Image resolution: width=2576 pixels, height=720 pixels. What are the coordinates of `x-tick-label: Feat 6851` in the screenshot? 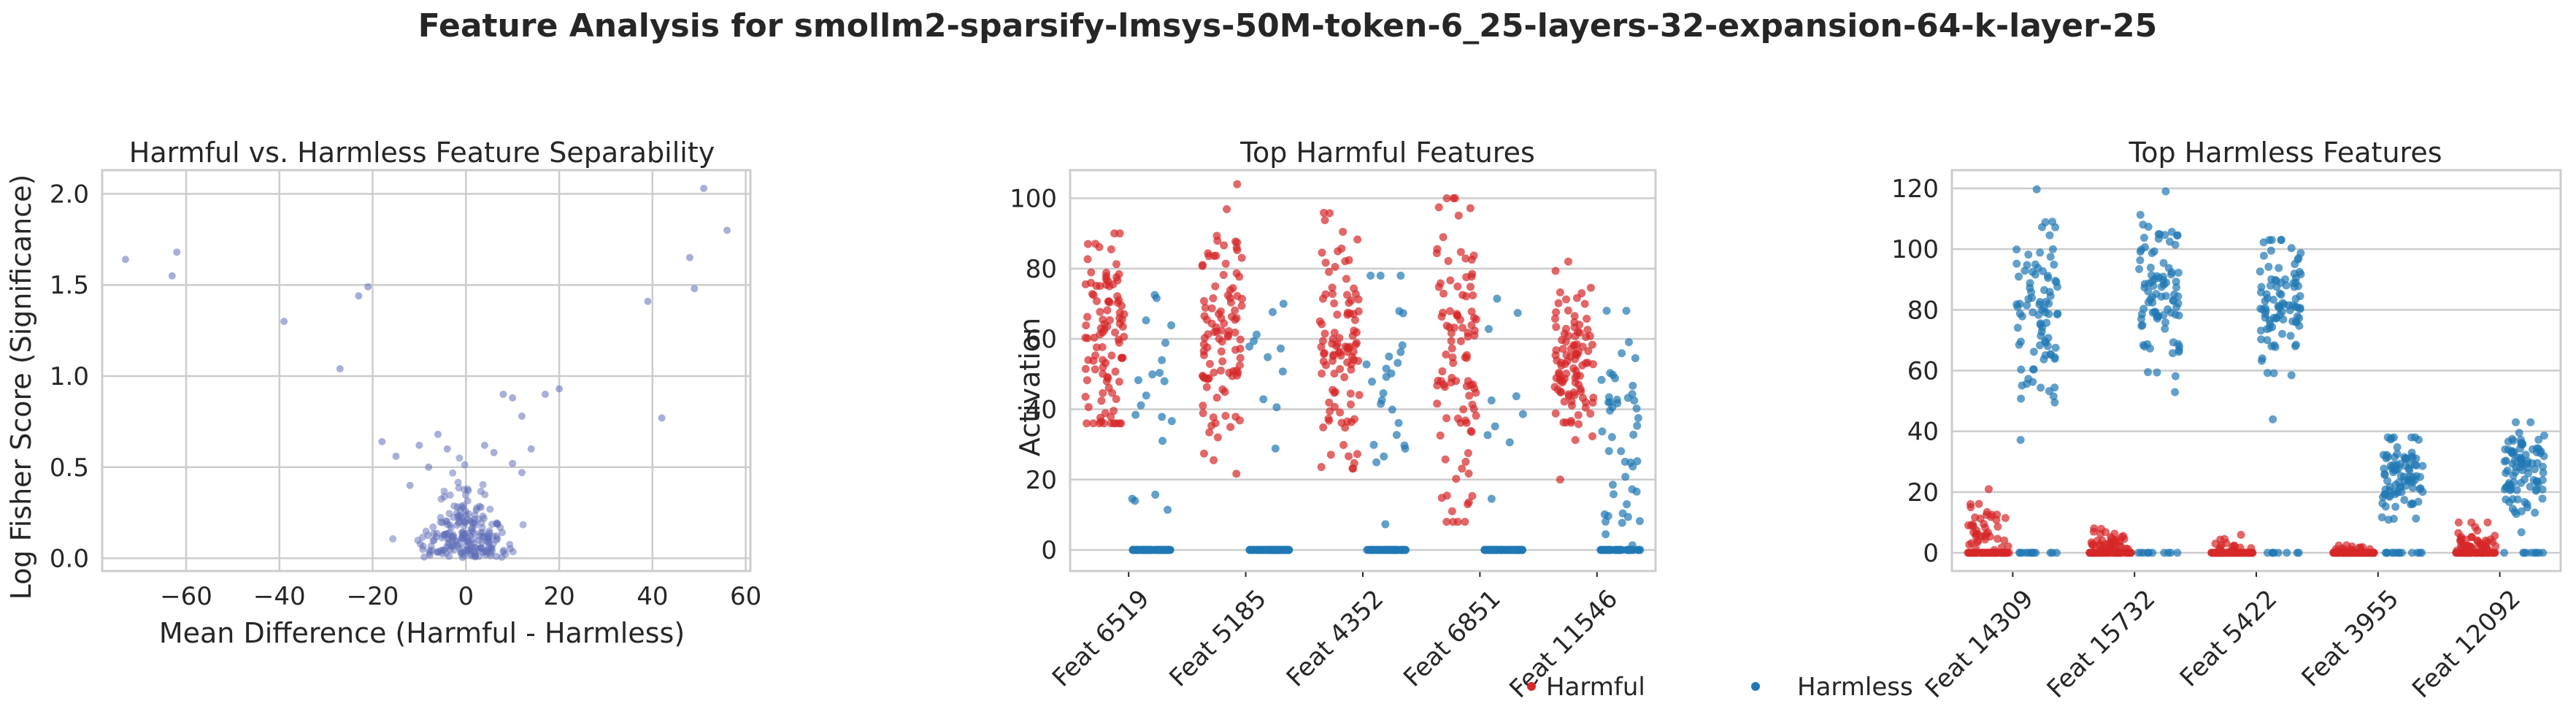 It's located at (1452, 638).